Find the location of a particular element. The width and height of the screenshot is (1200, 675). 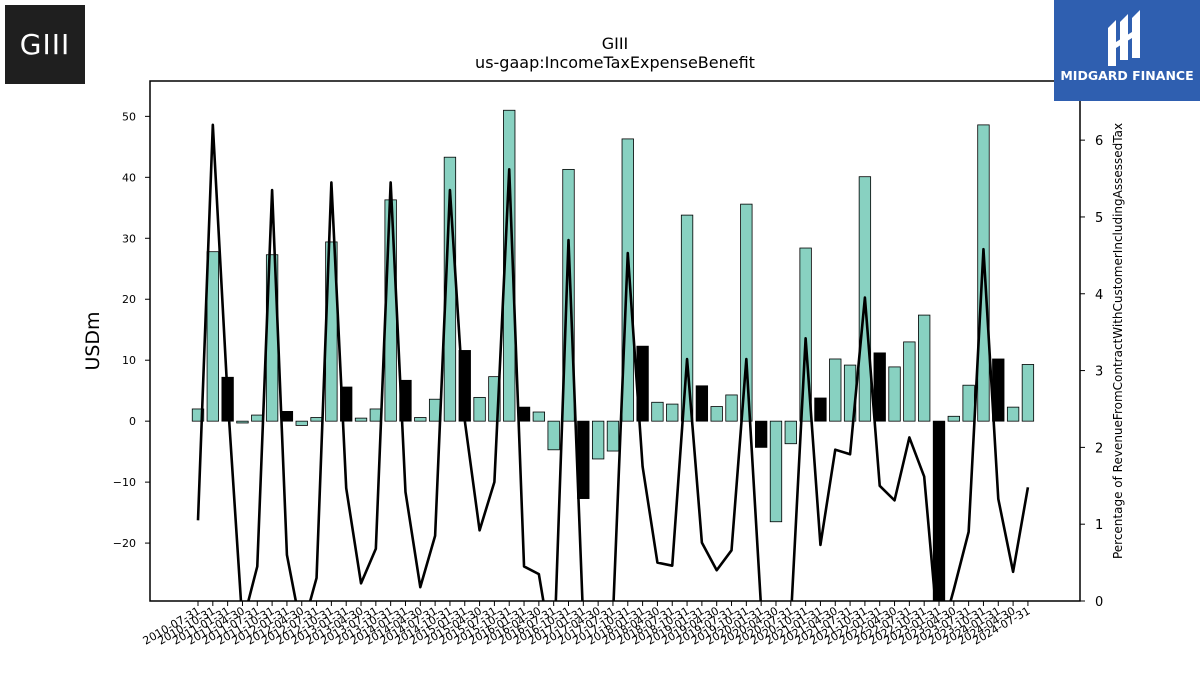

y-tick-label: 30 is located at coordinates (129, 238).